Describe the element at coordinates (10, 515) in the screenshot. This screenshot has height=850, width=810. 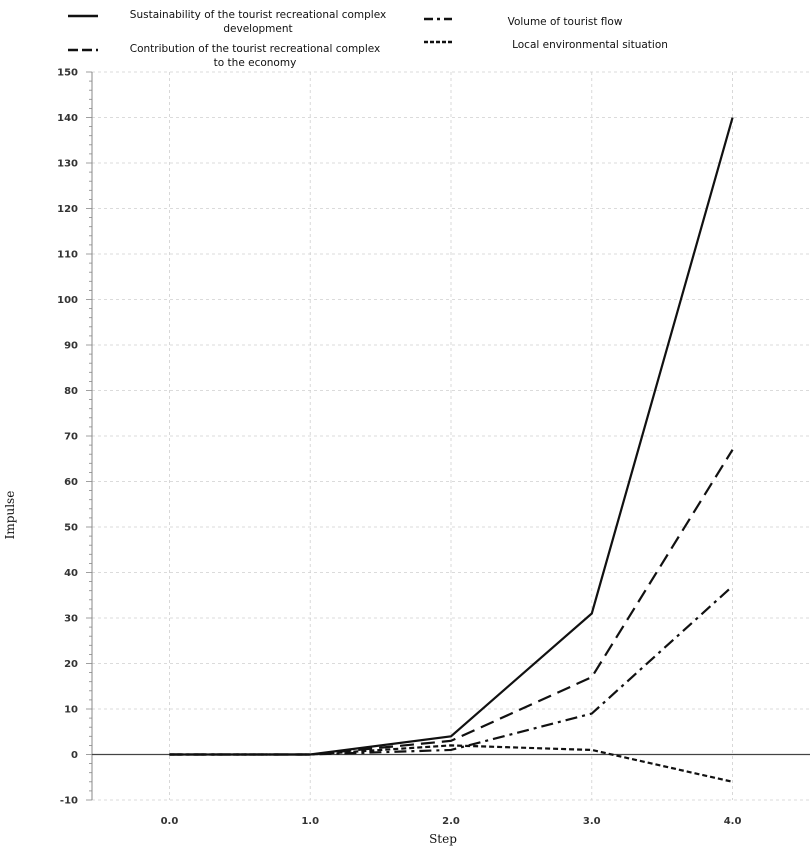
I see `y-axis-label: Impulse` at that location.